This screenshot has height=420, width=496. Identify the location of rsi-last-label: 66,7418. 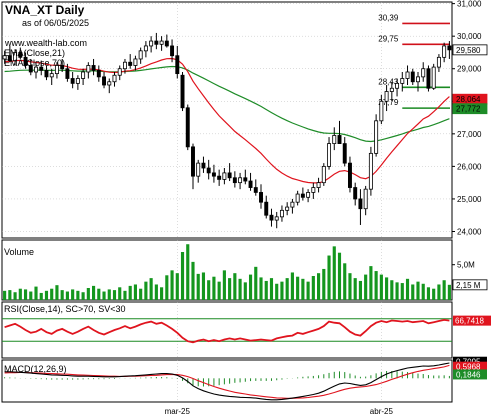
(469, 321).